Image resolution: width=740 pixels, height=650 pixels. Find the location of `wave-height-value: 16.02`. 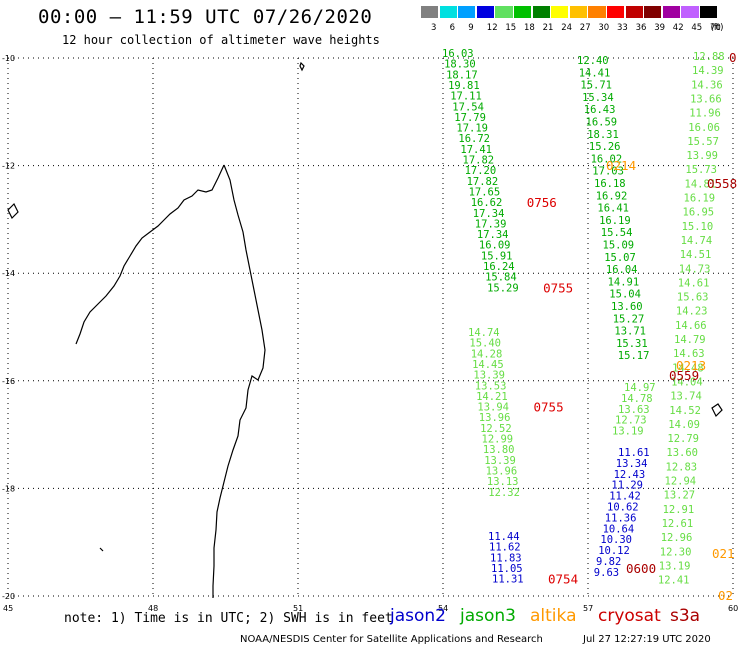

wave-height-value: 16.02 is located at coordinates (607, 159).